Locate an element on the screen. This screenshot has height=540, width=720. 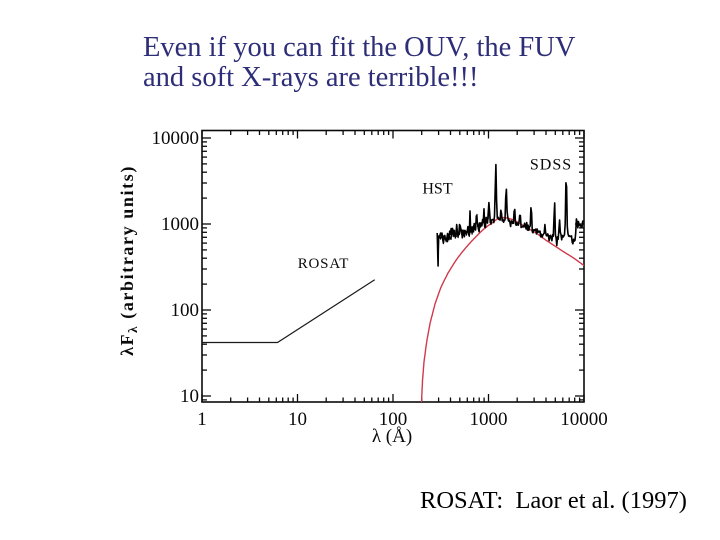
svg-text: λFλ (arbitrary units) is located at coordinates (128, 260).